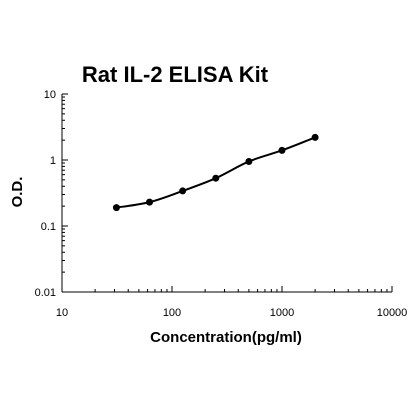  Describe the element at coordinates (53, 161) in the screenshot. I see `y-tick-label: 1` at that location.